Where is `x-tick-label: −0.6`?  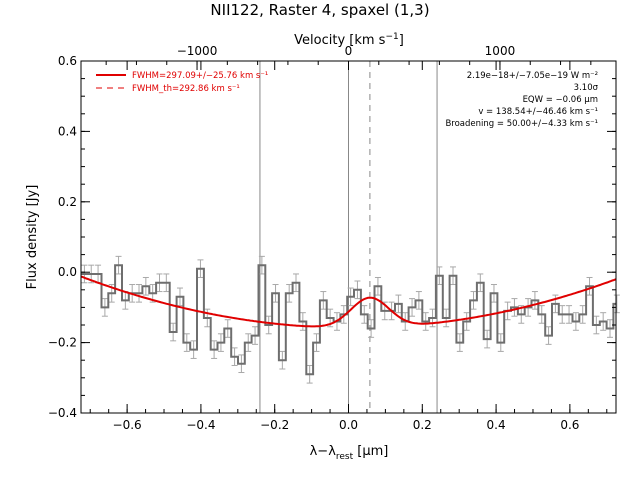
x-tick-label: −0.6 is located at coordinates (127, 425).